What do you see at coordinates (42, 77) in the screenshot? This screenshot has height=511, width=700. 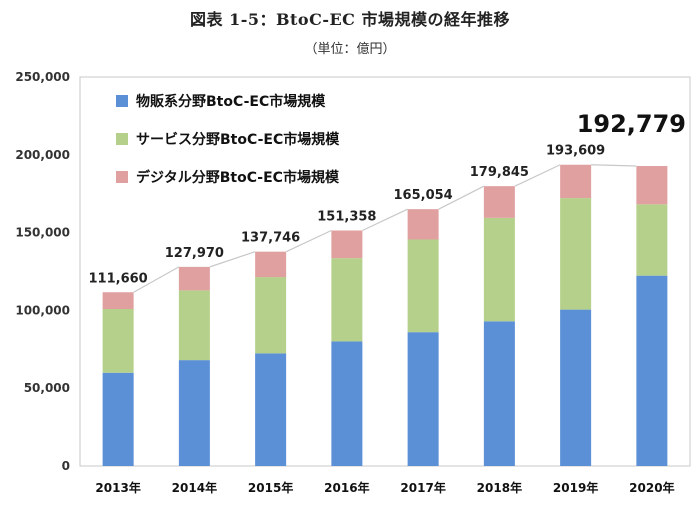 I see `y-tick-label: 250,000` at bounding box center [42, 77].